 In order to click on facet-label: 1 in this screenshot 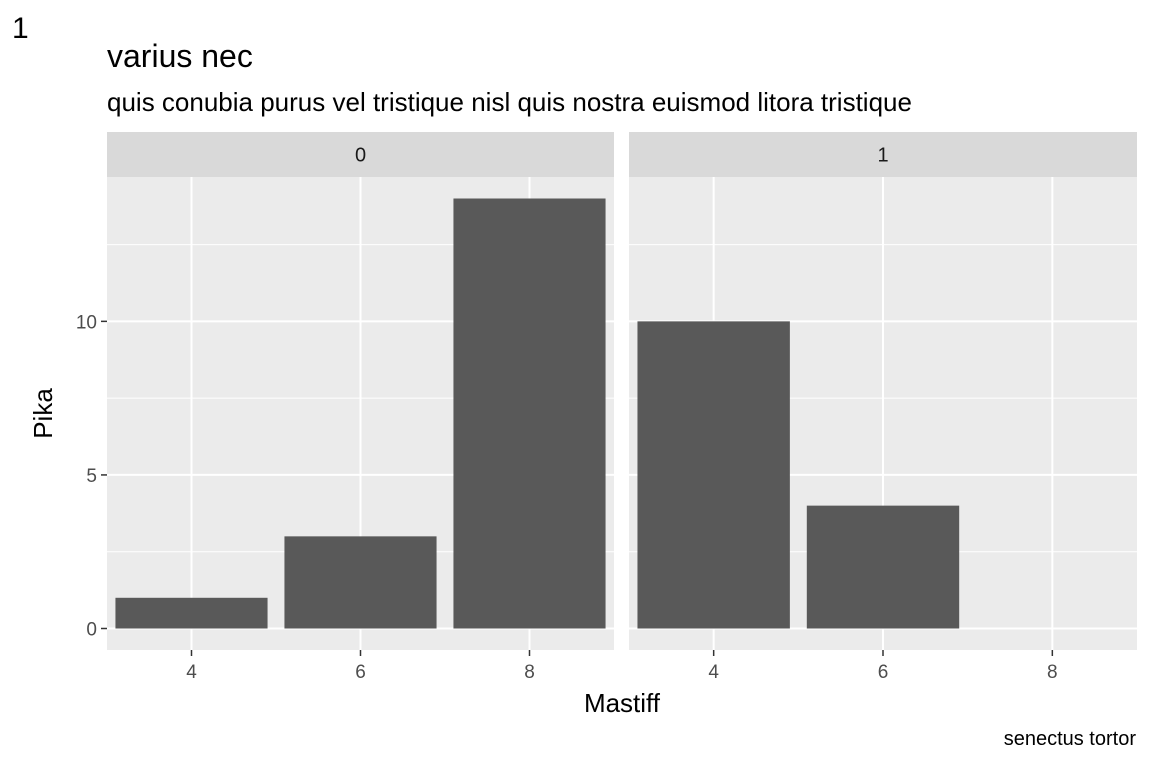, I will do `click(882, 156)`.